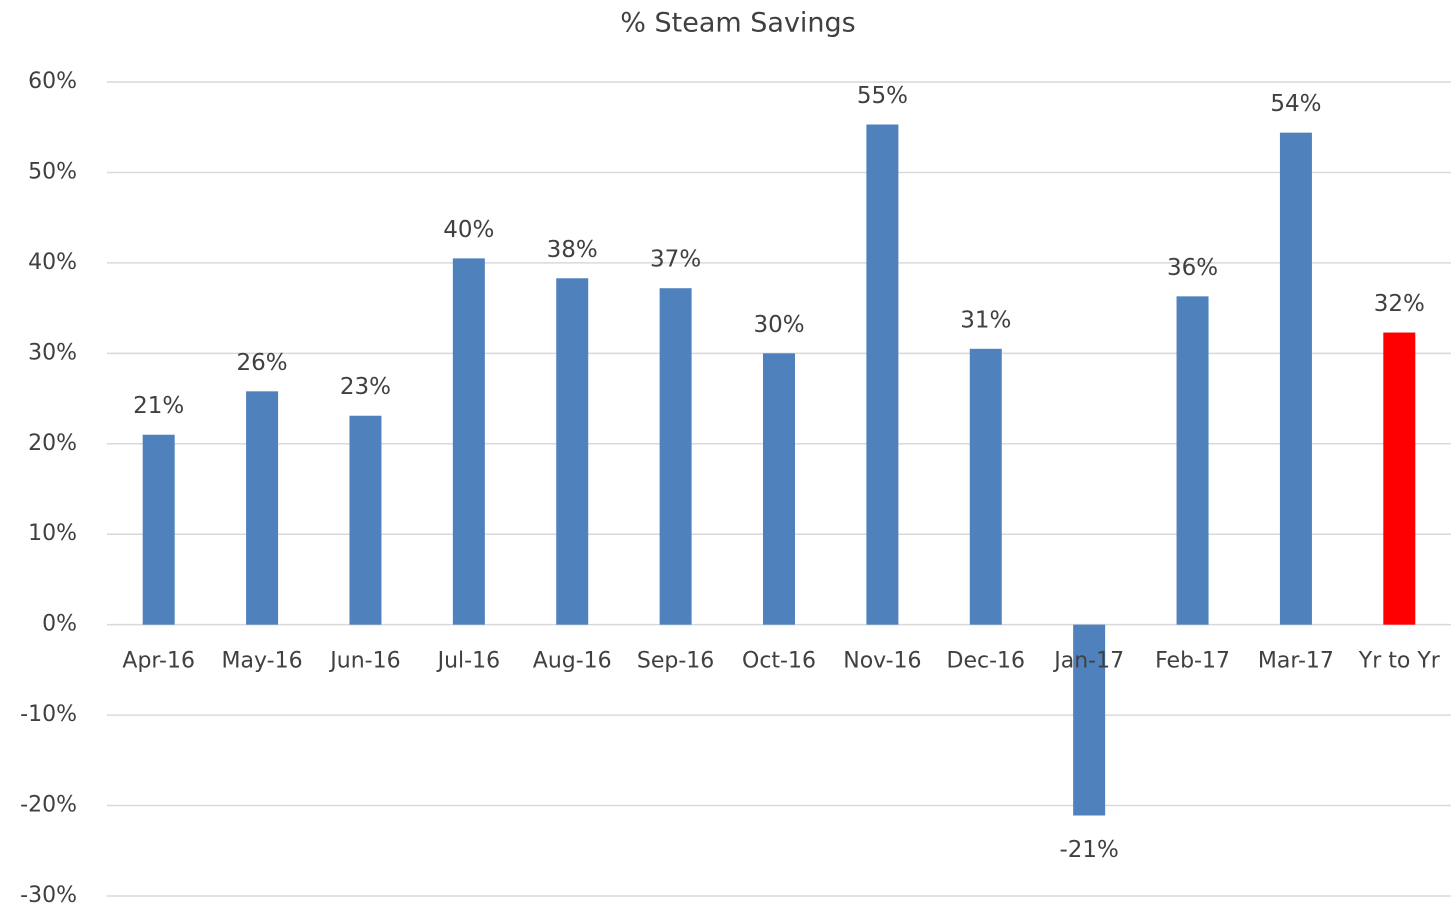  What do you see at coordinates (572, 250) in the screenshot?
I see `data-label: 38%` at bounding box center [572, 250].